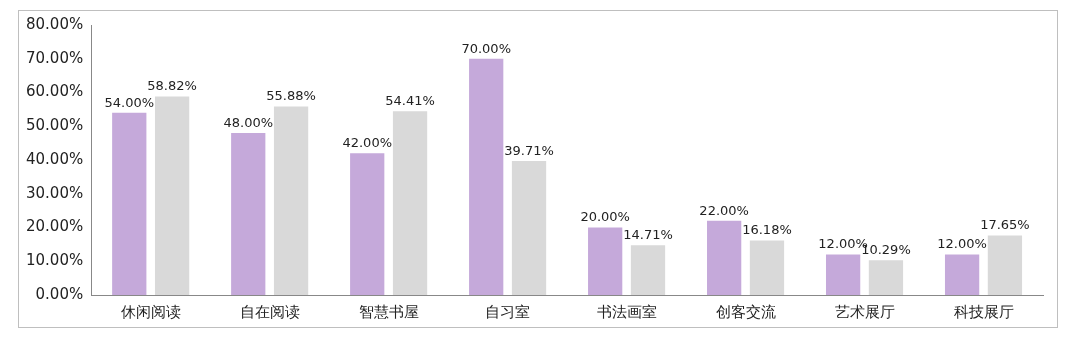 The height and width of the screenshot is (343, 1080). Describe the element at coordinates (367, 143) in the screenshot. I see `data-label: 42.00%` at that location.